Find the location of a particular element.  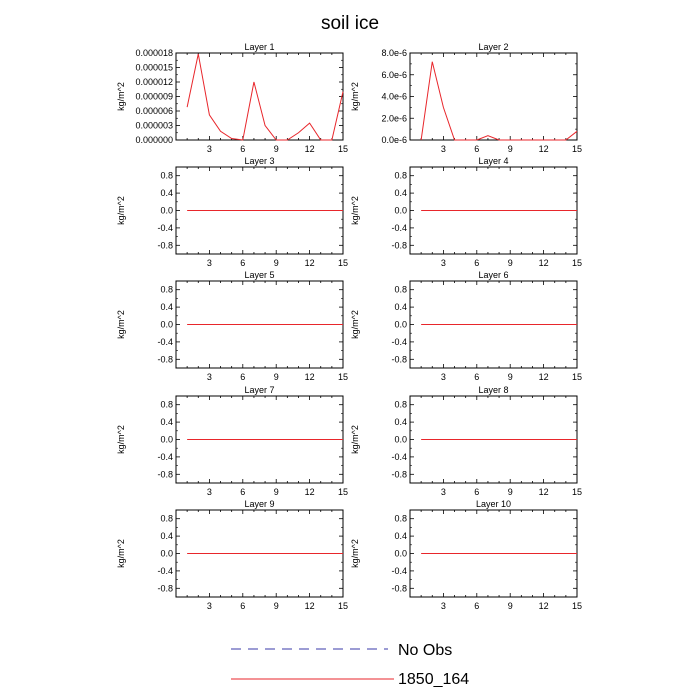

panel-layer-4: 3 6 9 12 15 -0.8 -0.4 0.0 0.4 0.8 Layer 4 kg/m^2 is located at coordinates (466, 212).